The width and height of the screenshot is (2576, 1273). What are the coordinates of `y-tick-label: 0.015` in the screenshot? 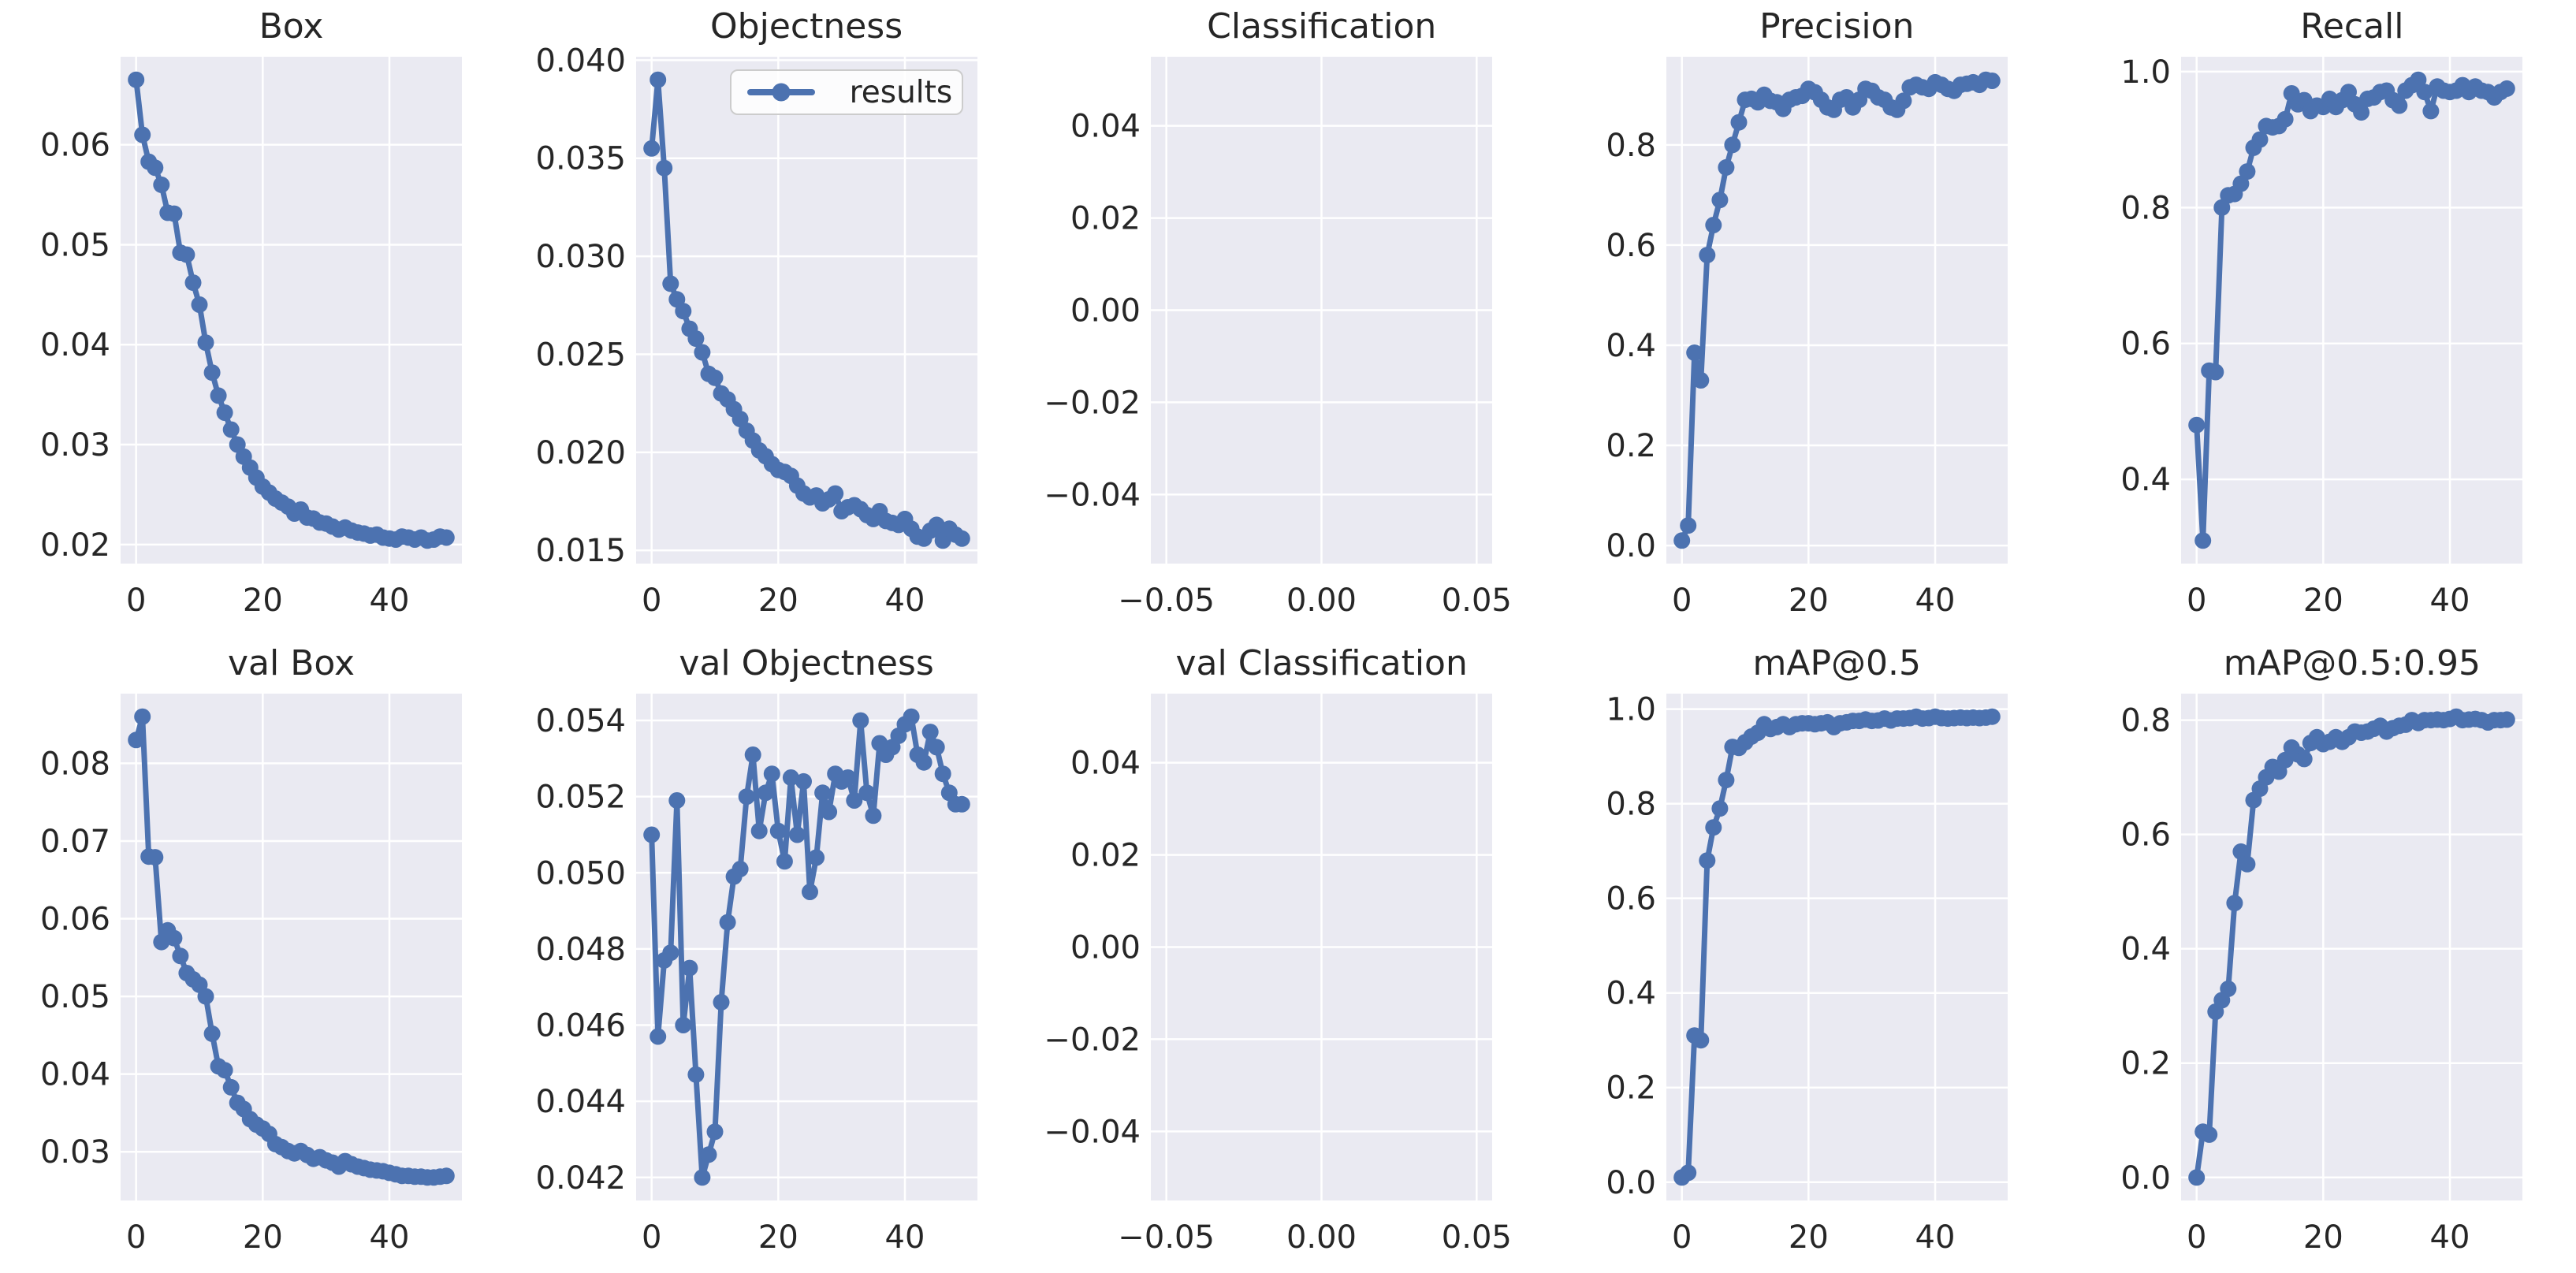 It's located at (580, 551).